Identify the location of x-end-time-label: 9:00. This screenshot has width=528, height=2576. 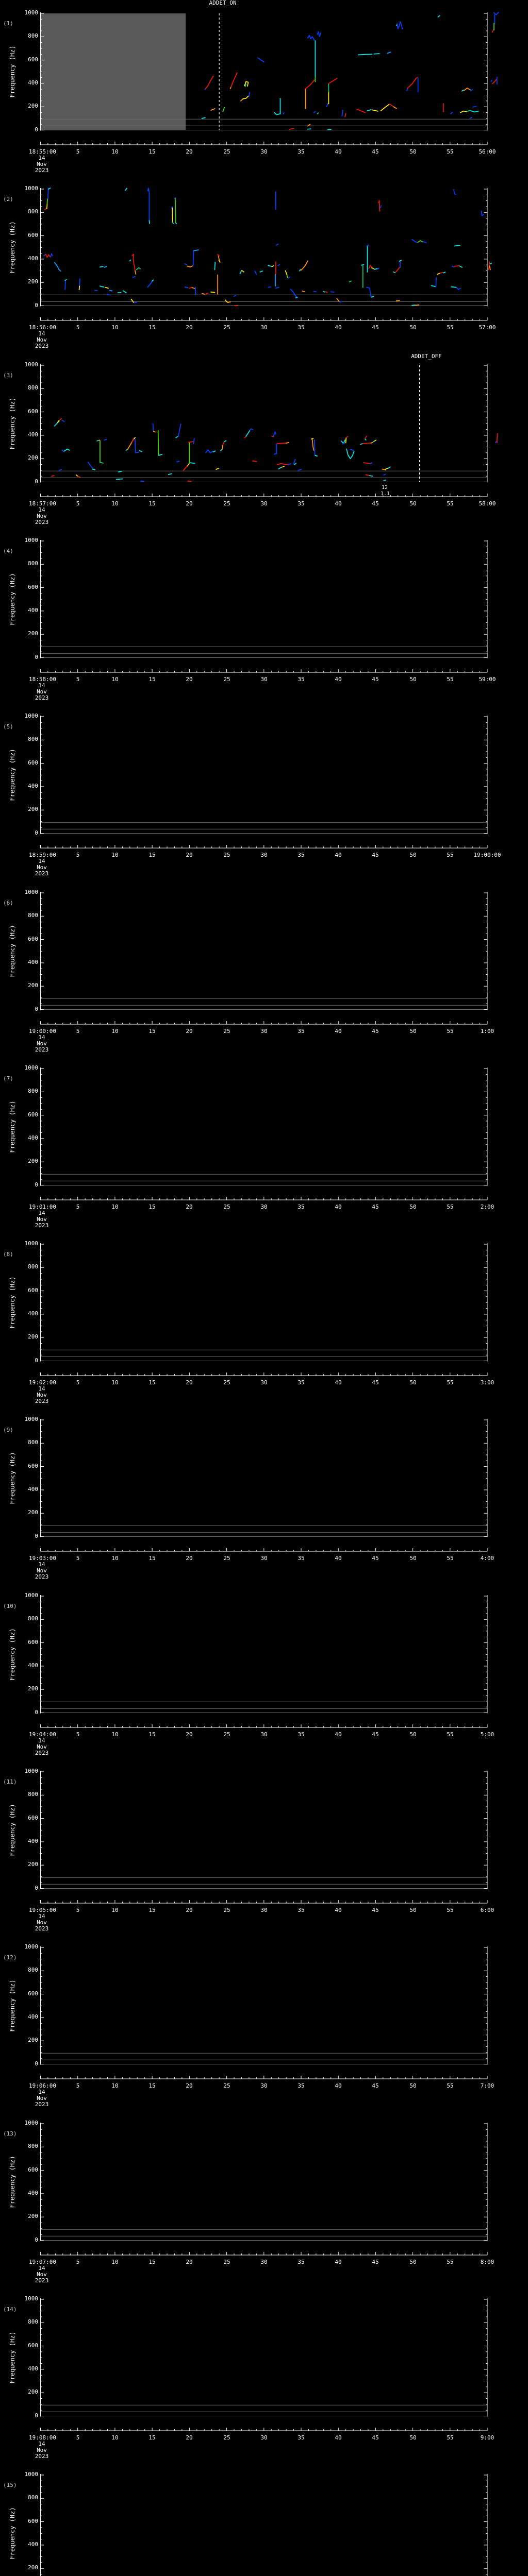
(487, 2437).